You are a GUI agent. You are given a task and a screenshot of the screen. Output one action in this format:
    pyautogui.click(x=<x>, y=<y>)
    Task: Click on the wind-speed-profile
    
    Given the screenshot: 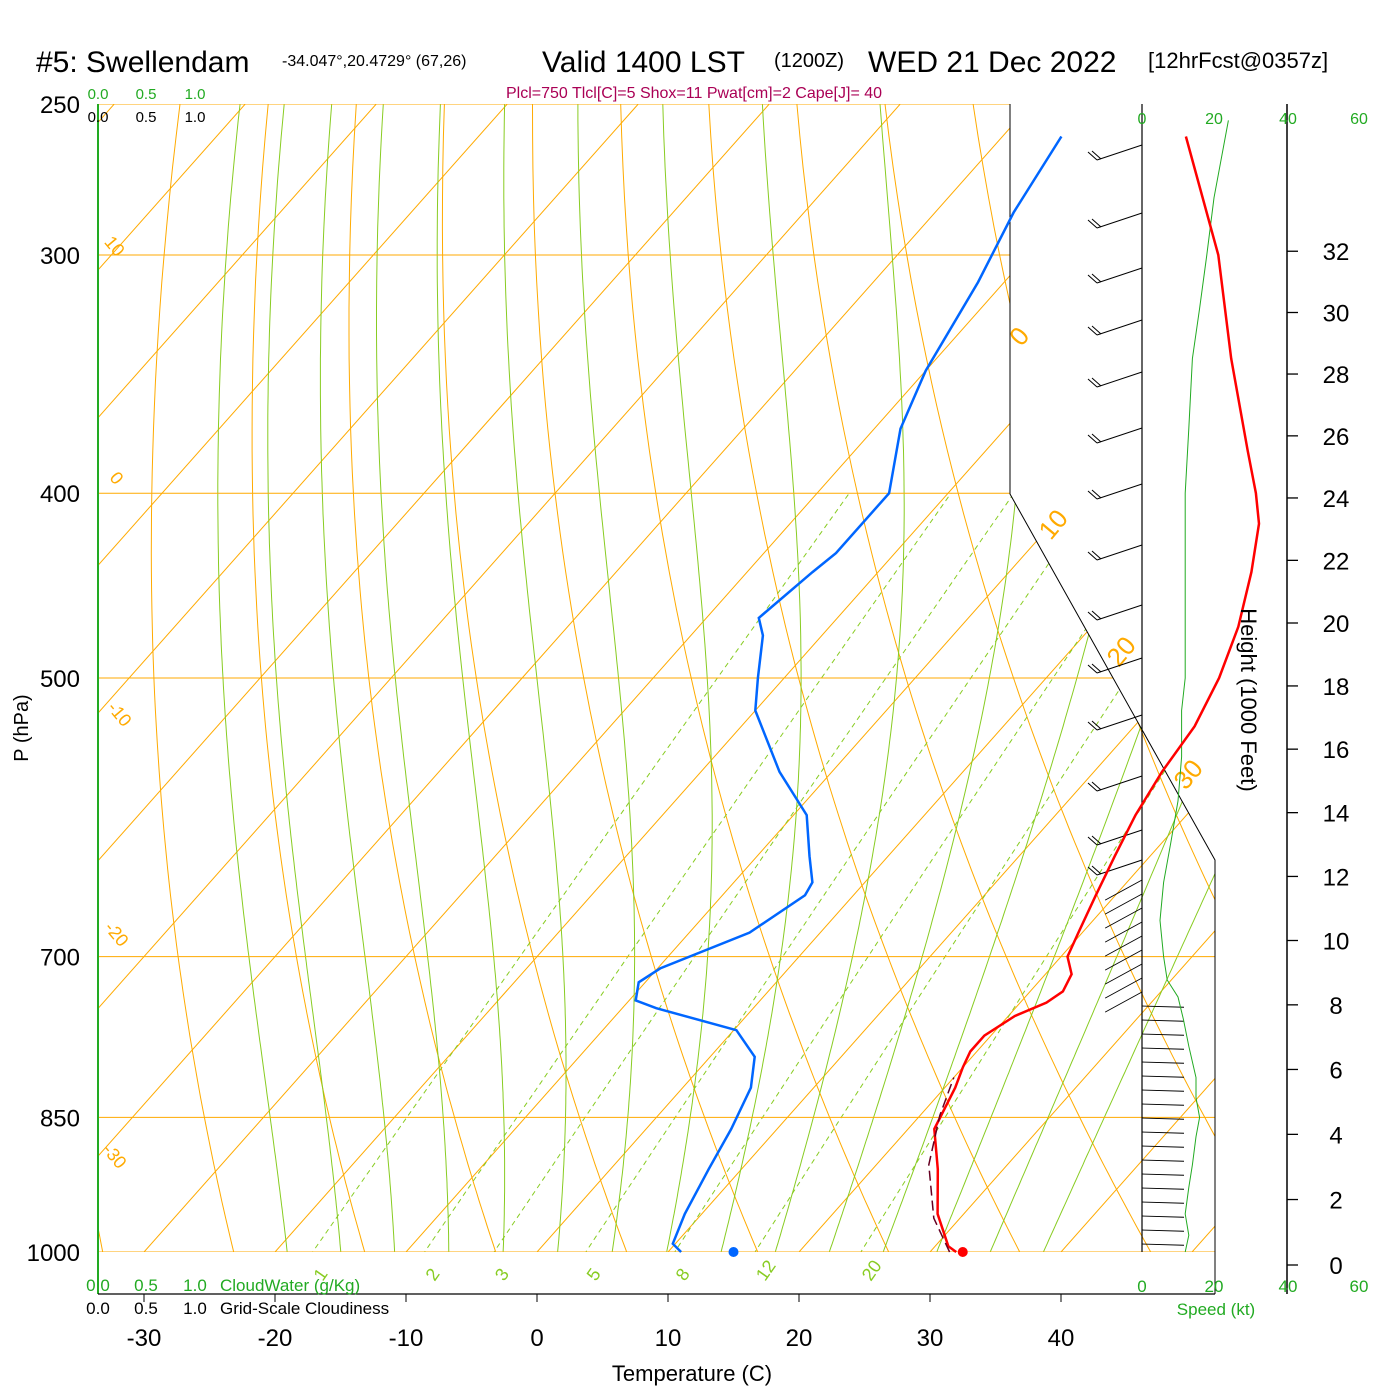 What is the action you would take?
    pyautogui.click(x=1194, y=686)
    